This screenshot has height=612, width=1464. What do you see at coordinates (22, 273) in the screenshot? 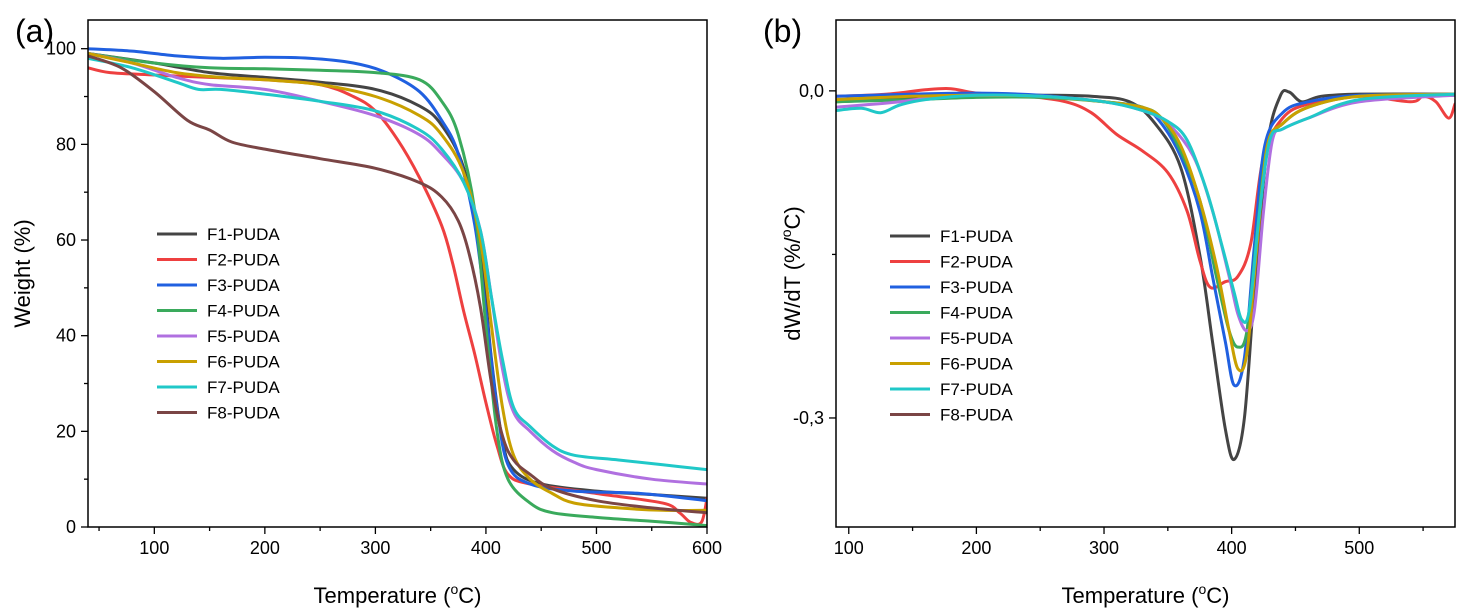
I see `y-axis-title: Weight (%)` at bounding box center [22, 273].